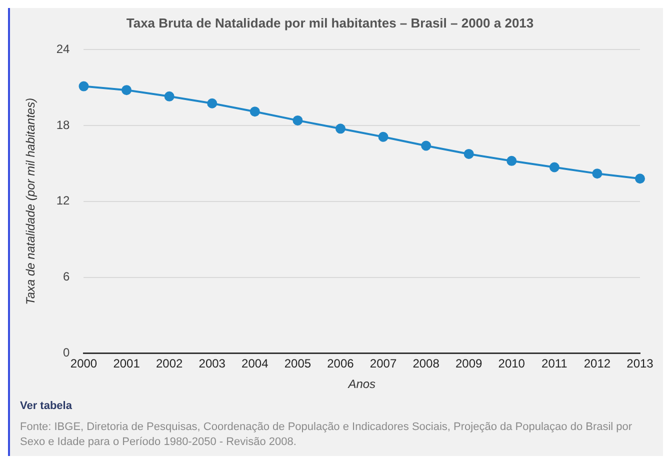  I want to click on x-tick-label: 2010, so click(512, 363).